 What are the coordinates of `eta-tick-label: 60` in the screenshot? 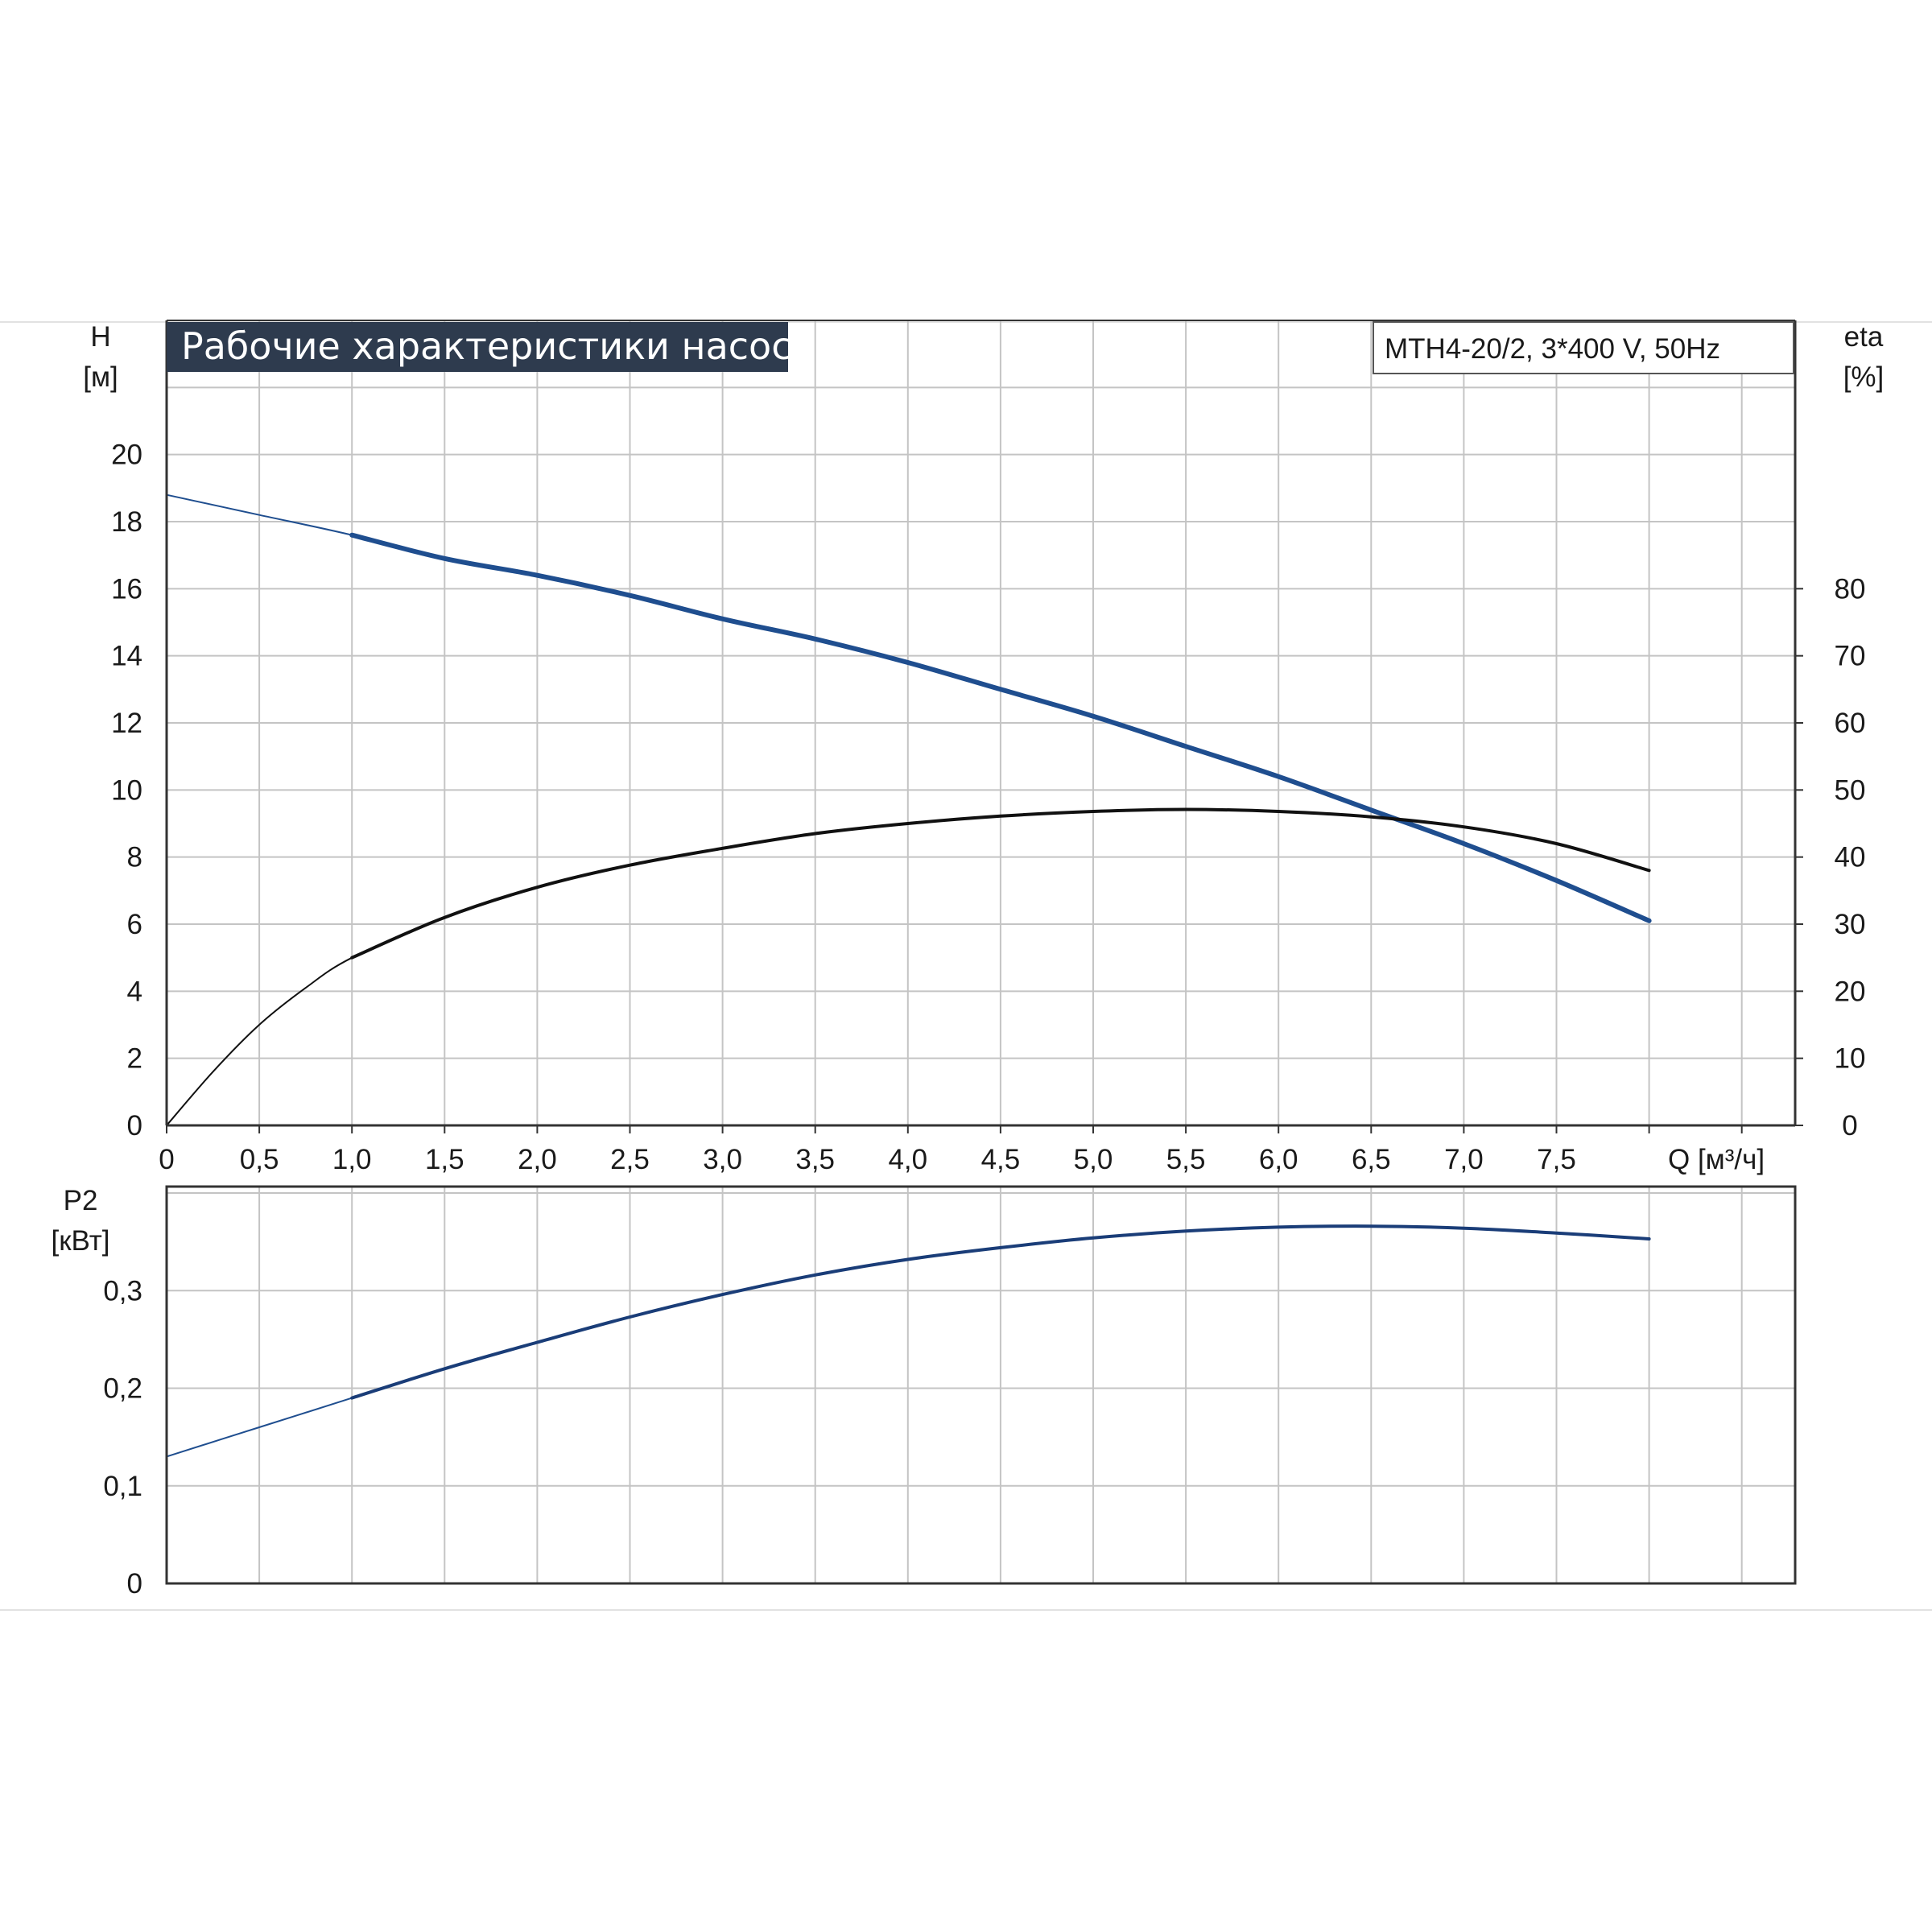 It's located at (1851, 723).